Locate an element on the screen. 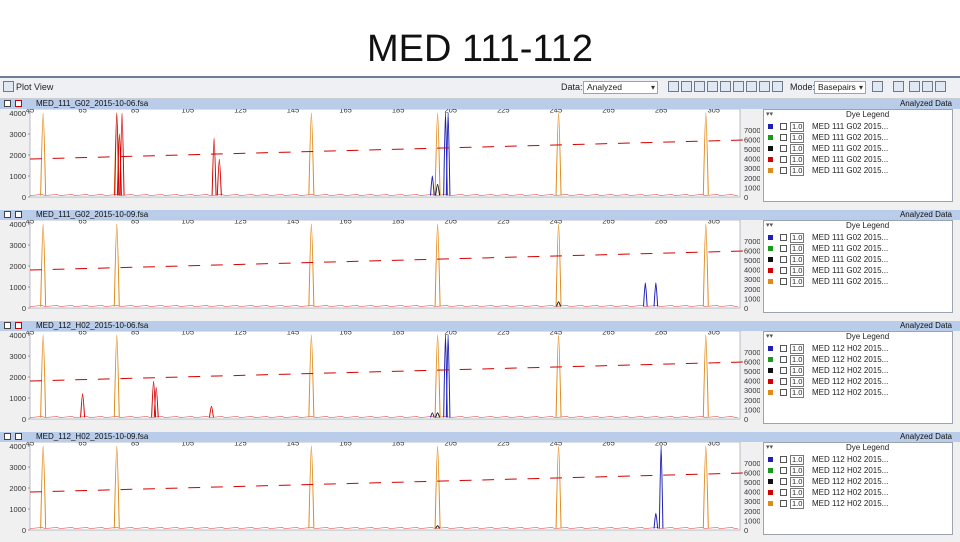 The width and height of the screenshot is (960, 542). chevron-down-icon: ▾ is located at coordinates (653, 87).